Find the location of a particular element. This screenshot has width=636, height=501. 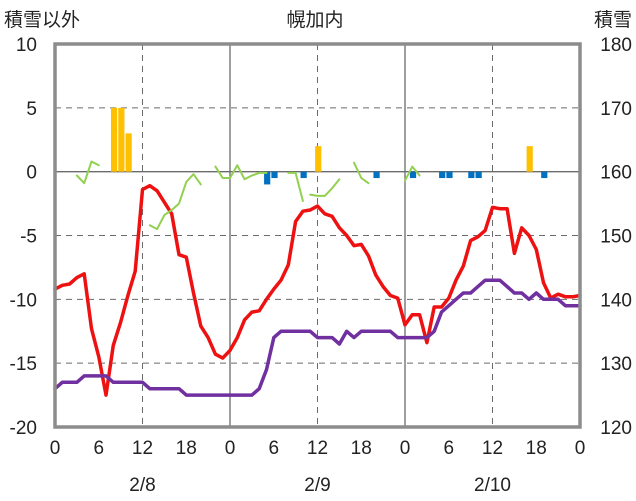

left-tick-label: -15 is located at coordinates (23, 364).